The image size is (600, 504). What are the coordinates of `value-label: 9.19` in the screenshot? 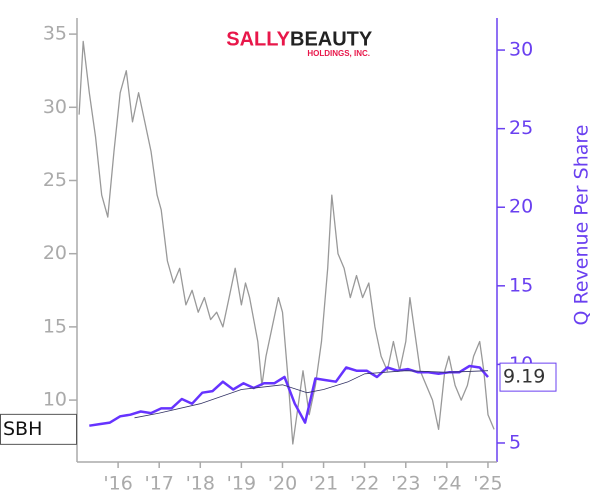 It's located at (524, 377).